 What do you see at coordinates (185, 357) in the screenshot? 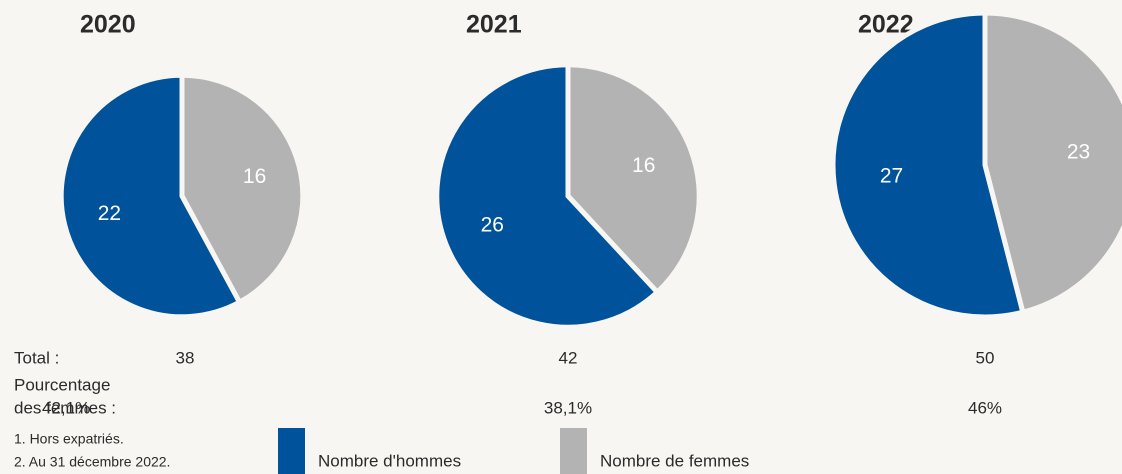
I see `total-value: 38` at bounding box center [185, 357].